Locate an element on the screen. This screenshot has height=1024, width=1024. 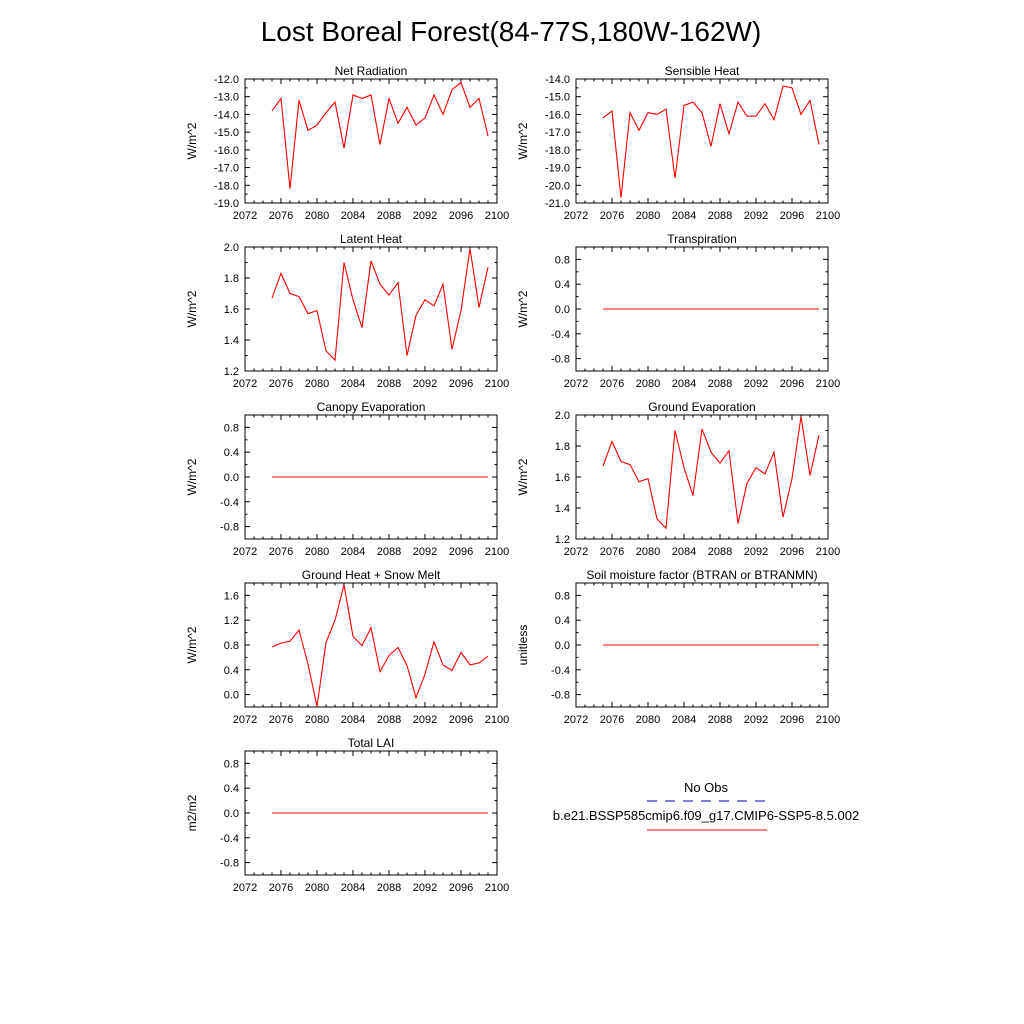
y-tick-label: -19.0 is located at coordinates (226, 204).